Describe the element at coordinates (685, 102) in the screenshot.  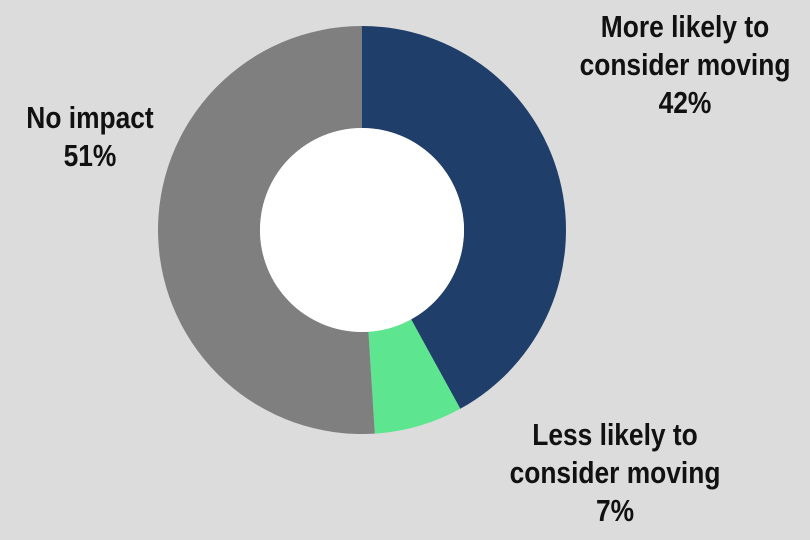
I see `slice-value-more-likely: 42%` at that location.